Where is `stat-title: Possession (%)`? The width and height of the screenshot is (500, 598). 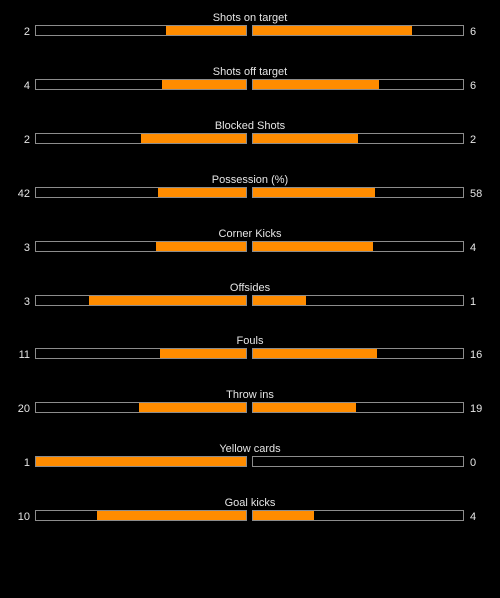
stat-title: Possession (%) is located at coordinates (250, 179).